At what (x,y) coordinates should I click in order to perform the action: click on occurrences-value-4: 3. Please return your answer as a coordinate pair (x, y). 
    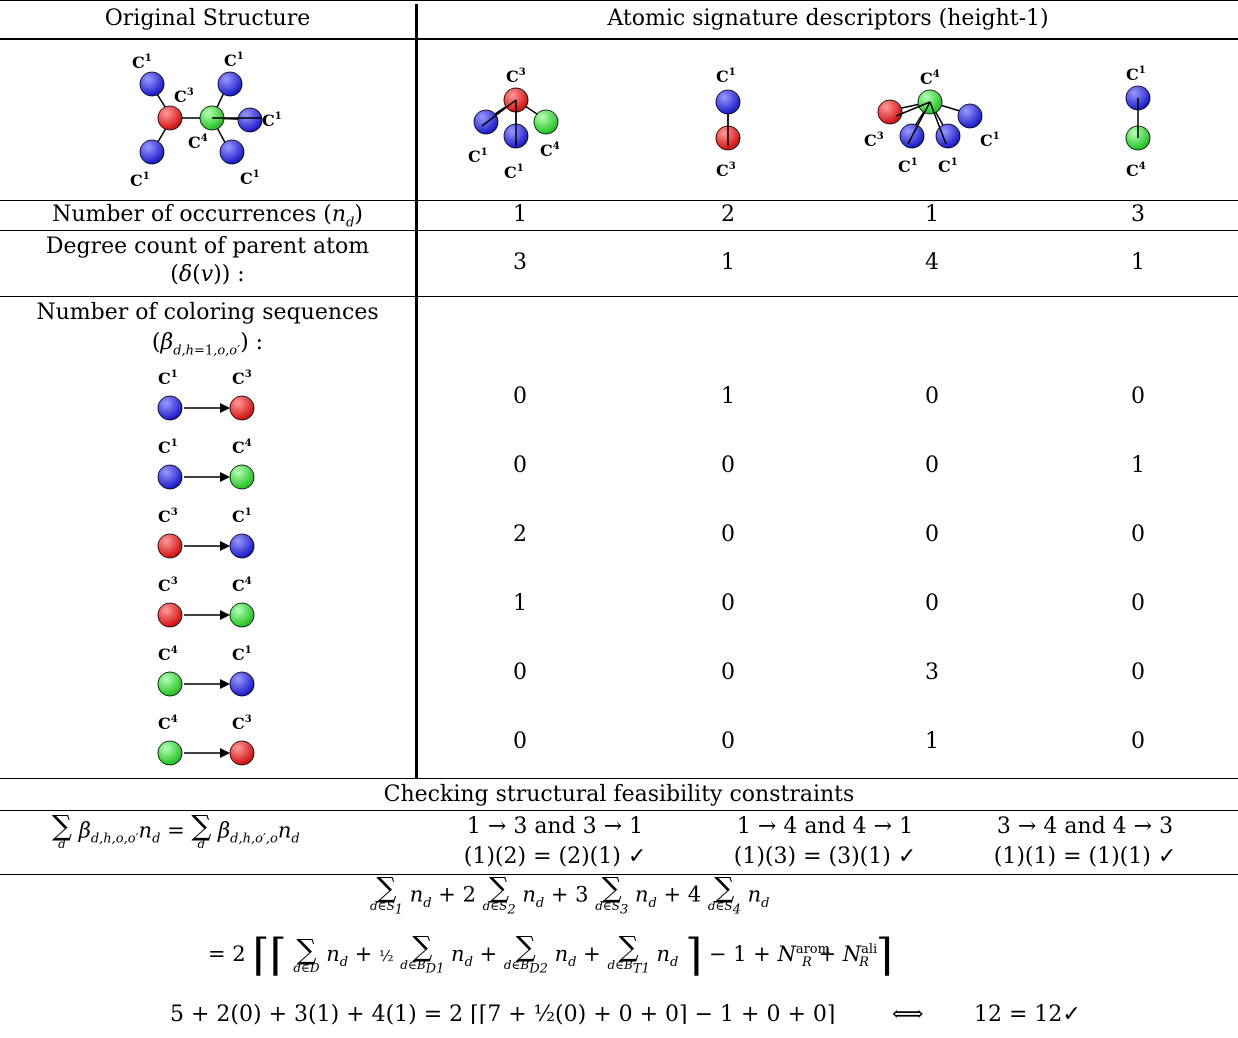
    Looking at the image, I should click on (1138, 214).